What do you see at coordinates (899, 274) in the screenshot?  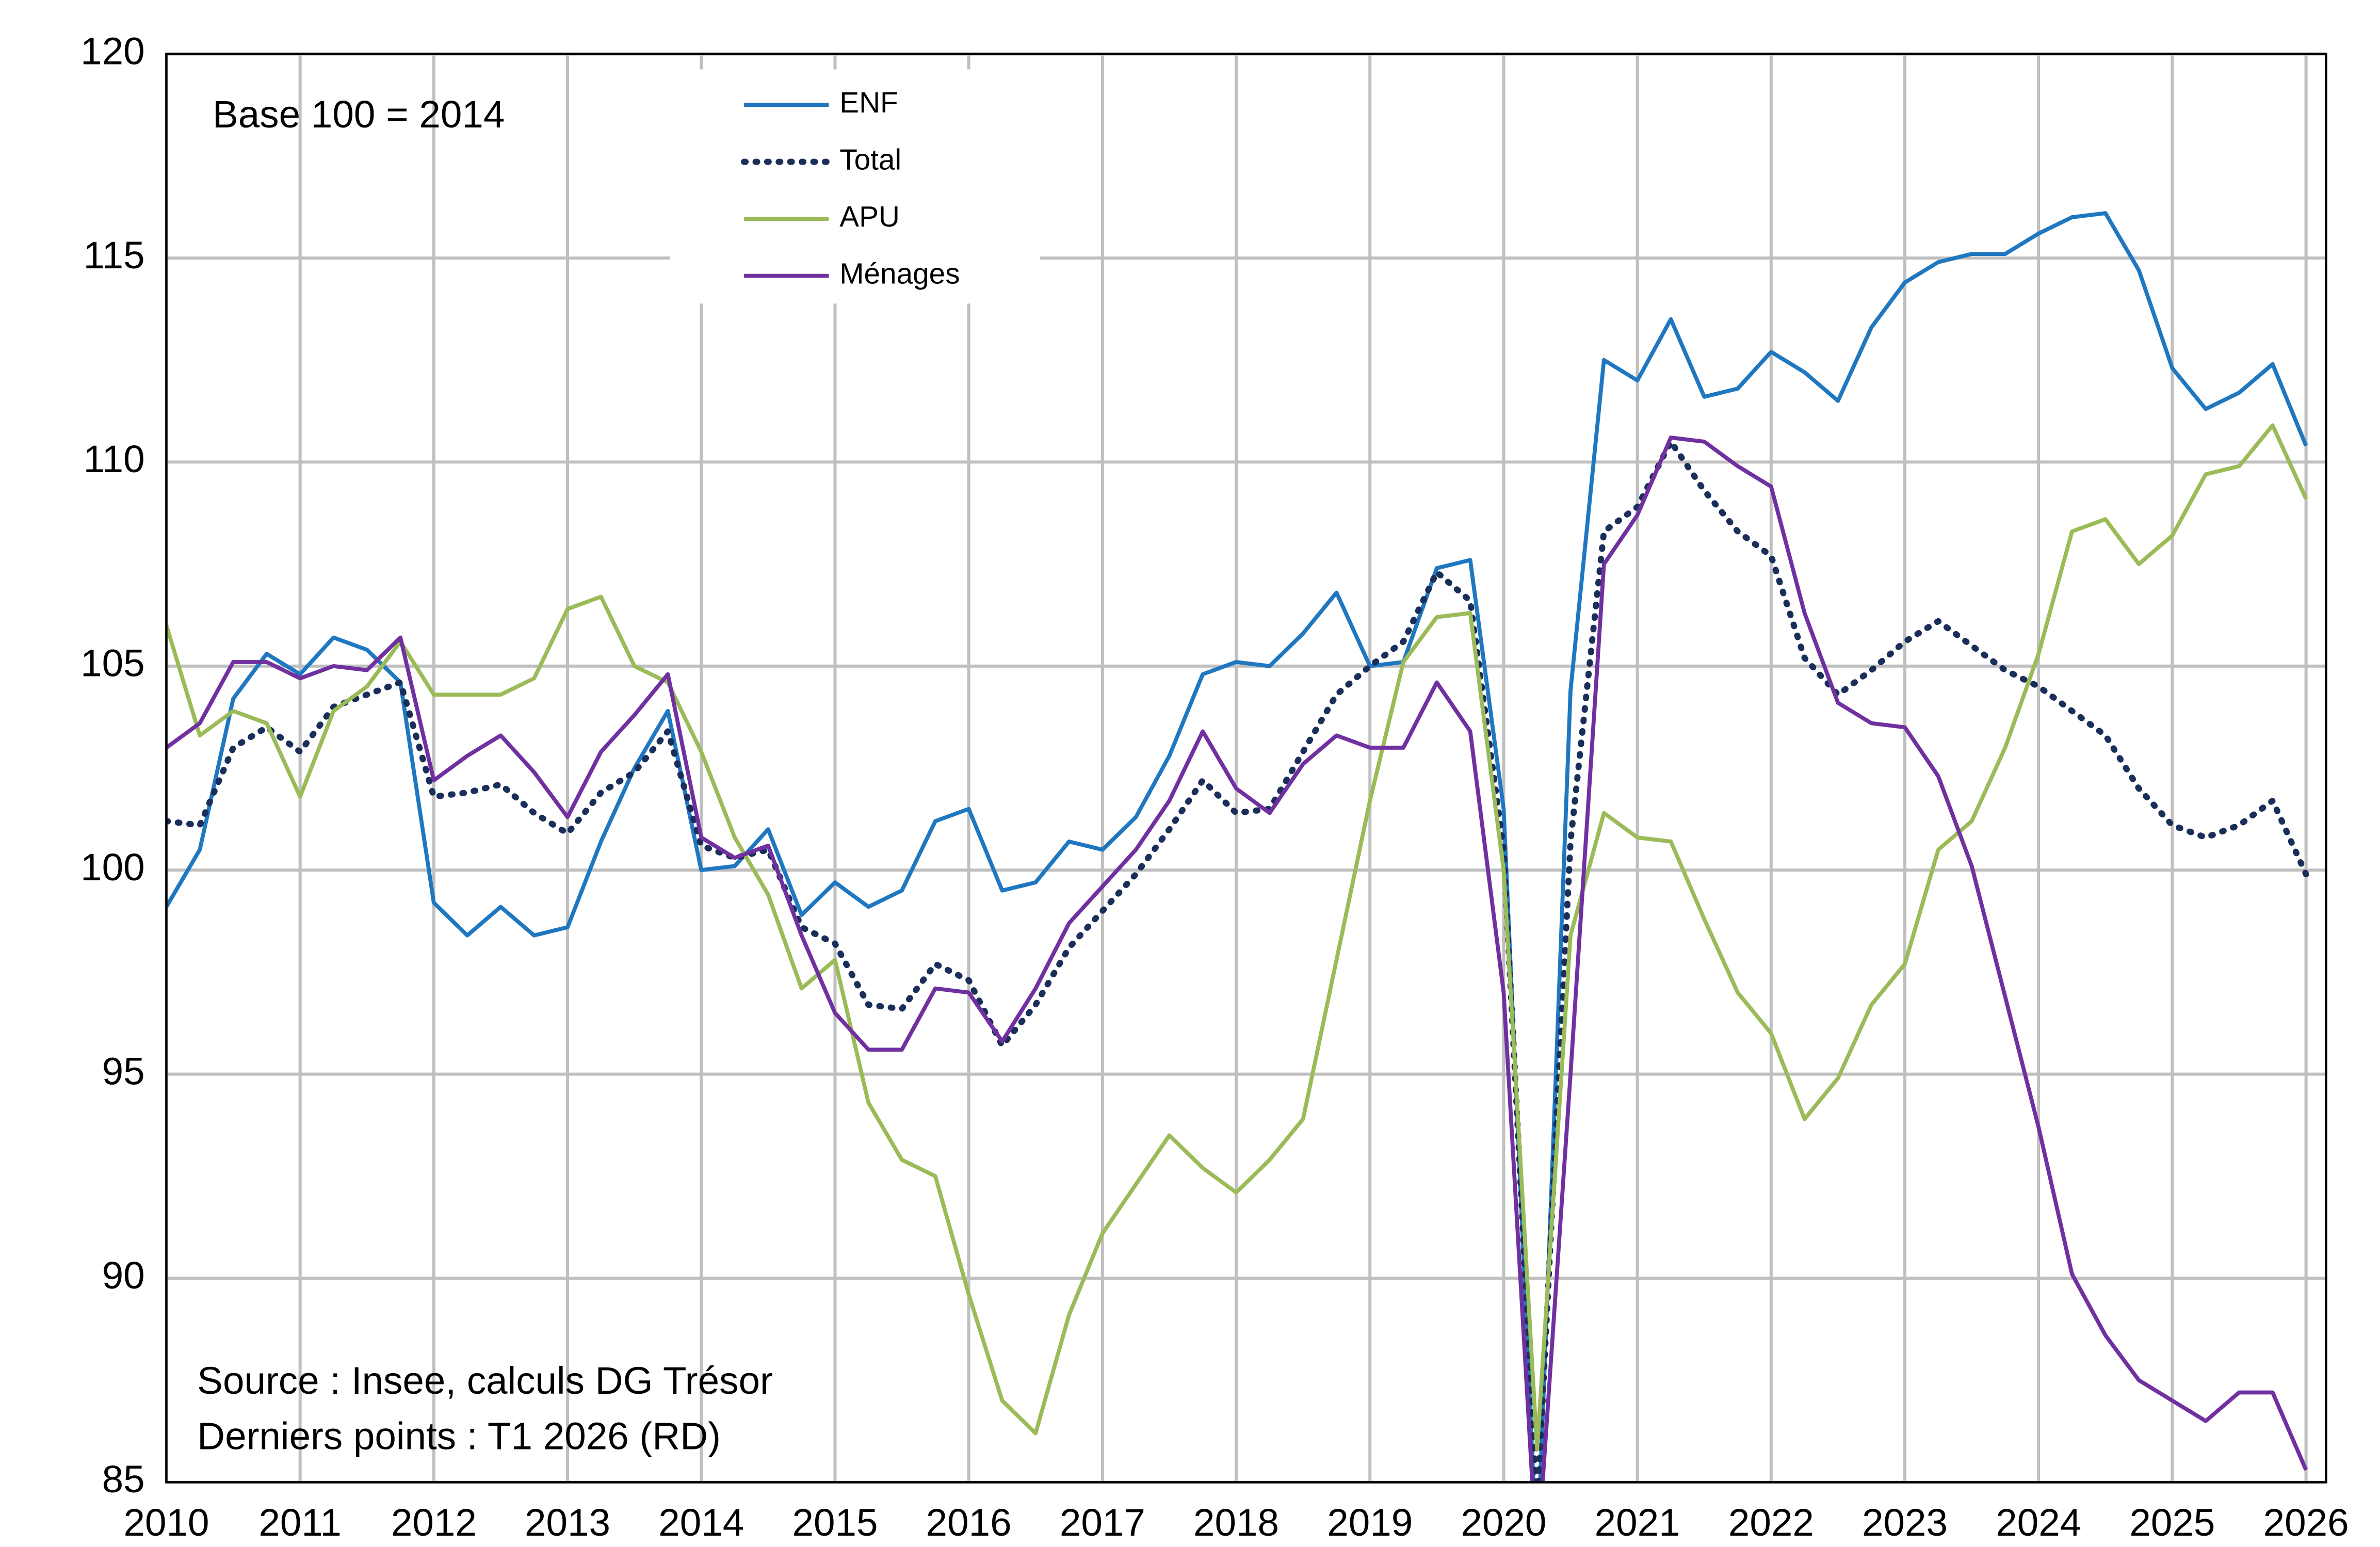 I see `legend-label: Ménages` at bounding box center [899, 274].